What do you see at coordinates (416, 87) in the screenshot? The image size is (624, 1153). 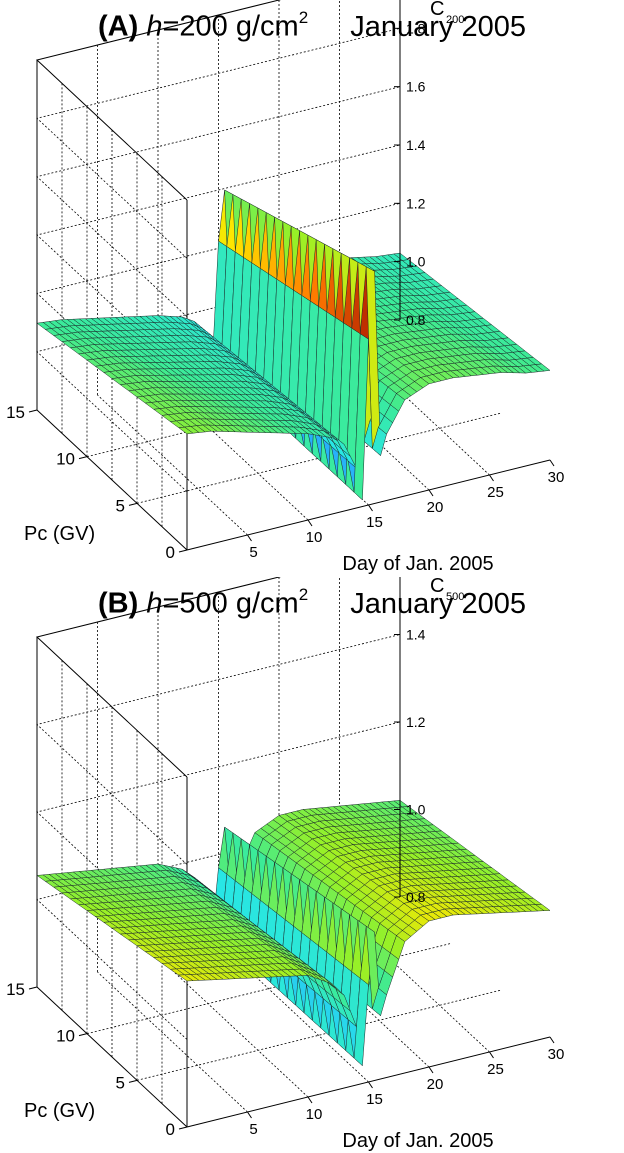 I see `z-tick-label: 1.6` at bounding box center [416, 87].